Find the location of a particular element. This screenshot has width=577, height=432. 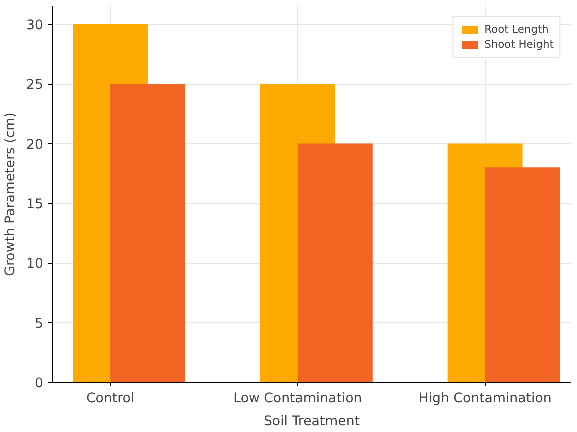

y-tick-label: 15 is located at coordinates (35, 204).